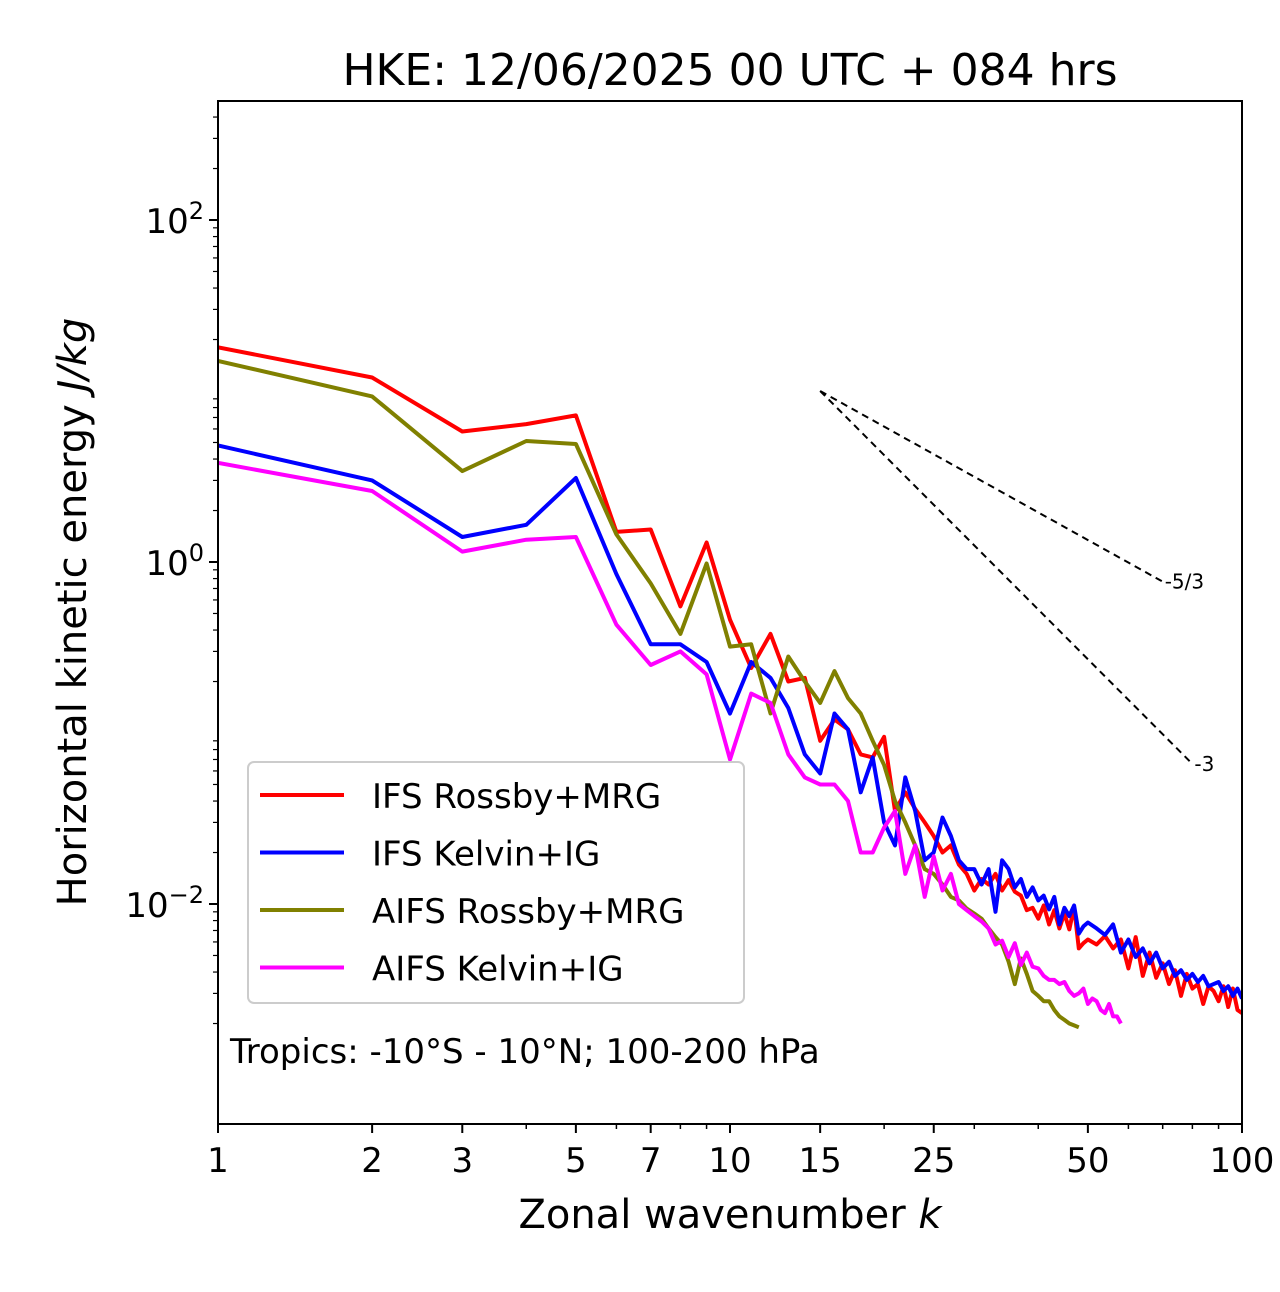 This screenshot has width=1280, height=1292. What do you see at coordinates (218, 1161) in the screenshot?
I see `x-tick-label-1: 1` at bounding box center [218, 1161].